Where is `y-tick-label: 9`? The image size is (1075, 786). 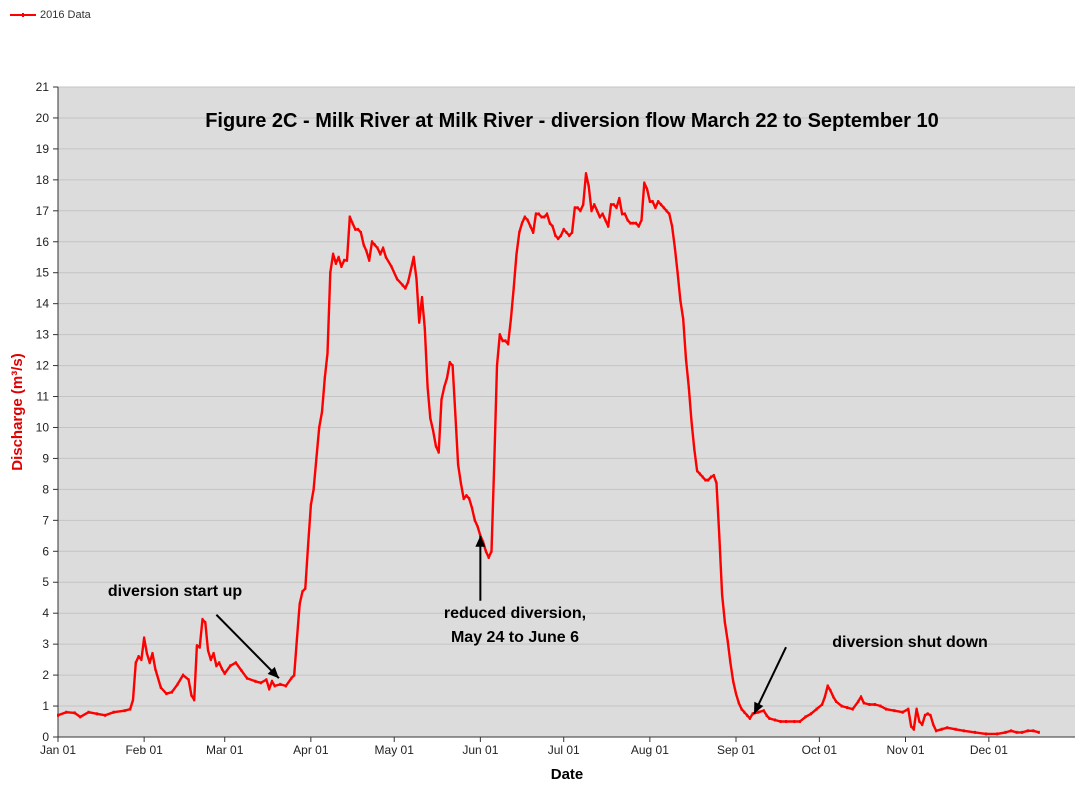
y-tick-label: 9 is located at coordinates (45, 458).